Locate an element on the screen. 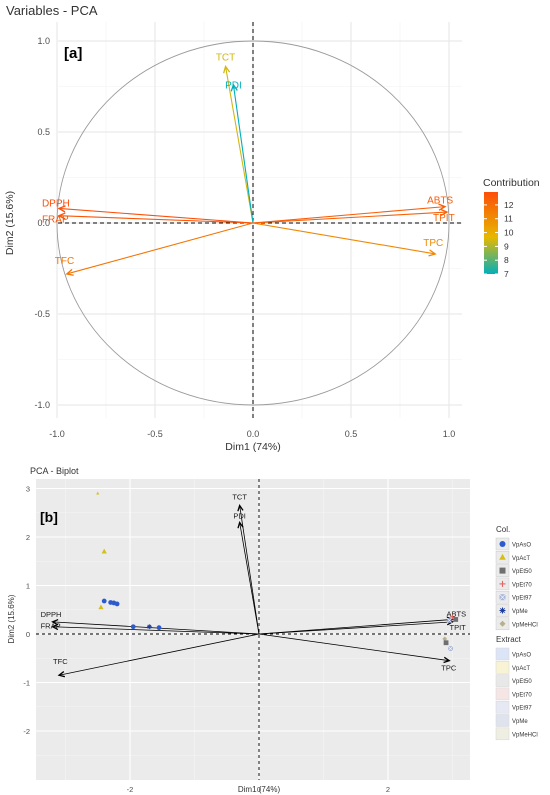 The width and height of the screenshot is (550, 795). legend-item-label: VpAcT is located at coordinates (521, 559).